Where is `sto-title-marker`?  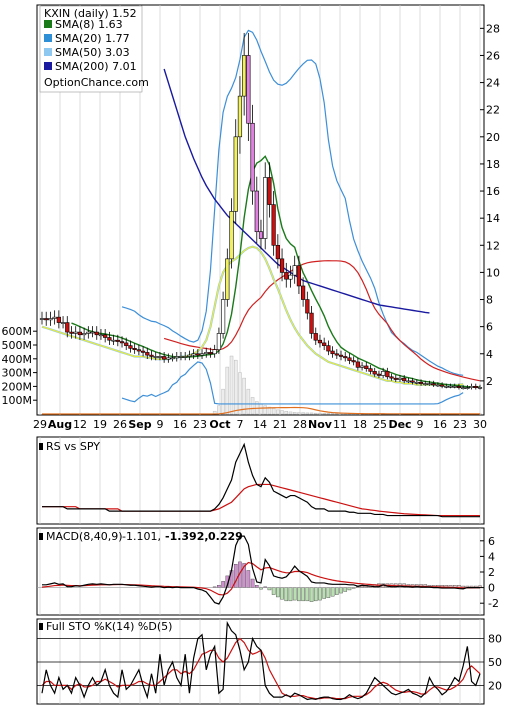 sto-title-marker is located at coordinates (41, 626).